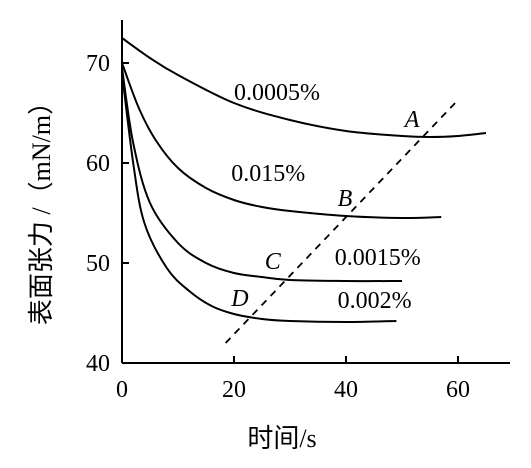 This screenshot has height=468, width=531. I want to click on x-tick-label: 0, so click(122, 390).